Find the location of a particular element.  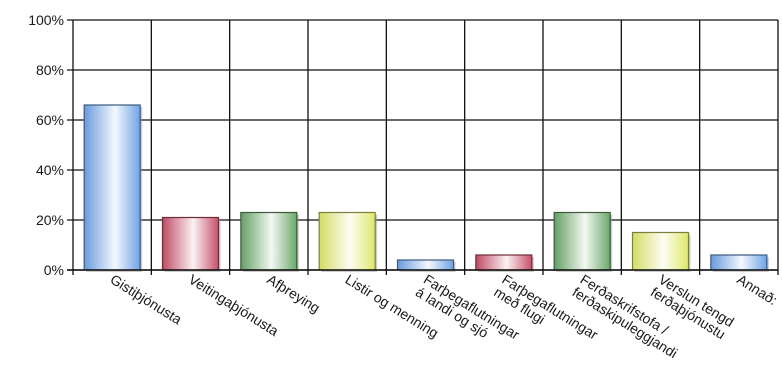

x-tick-label: Annað: is located at coordinates (757, 289).